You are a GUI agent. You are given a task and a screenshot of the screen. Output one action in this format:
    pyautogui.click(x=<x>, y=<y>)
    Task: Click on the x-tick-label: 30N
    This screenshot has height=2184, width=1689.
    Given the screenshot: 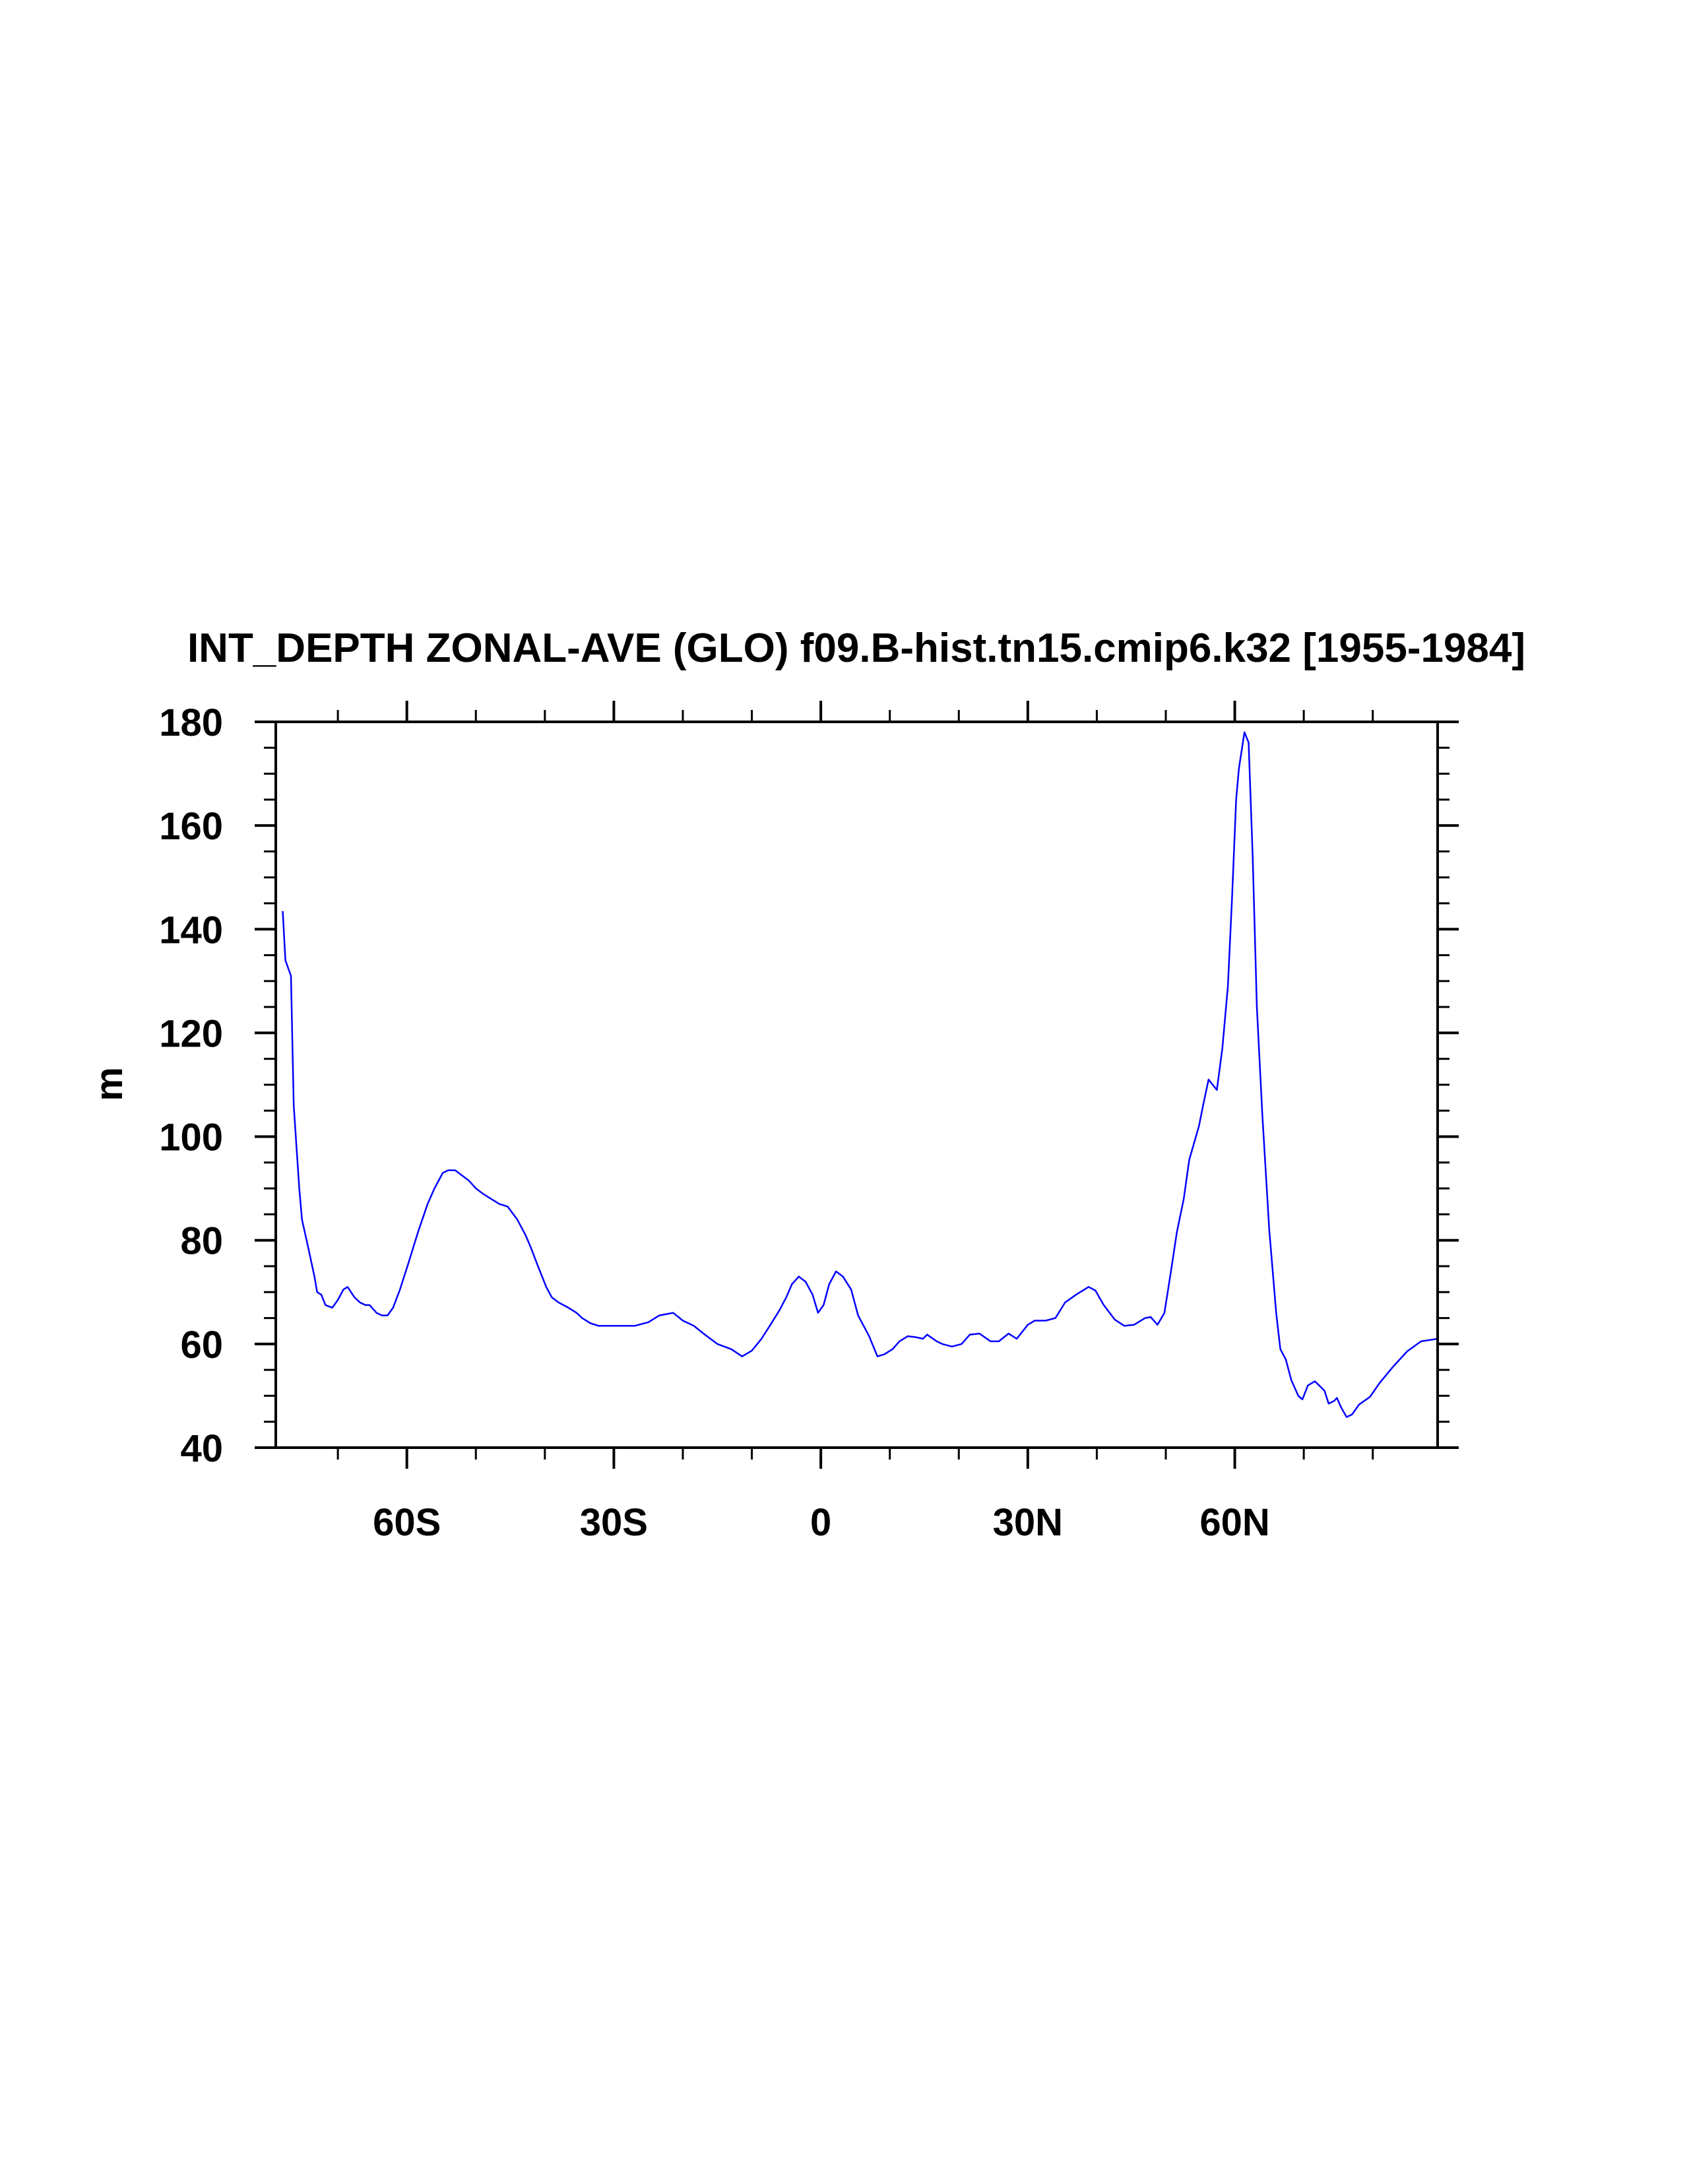 What is the action you would take?
    pyautogui.click(x=1028, y=1522)
    